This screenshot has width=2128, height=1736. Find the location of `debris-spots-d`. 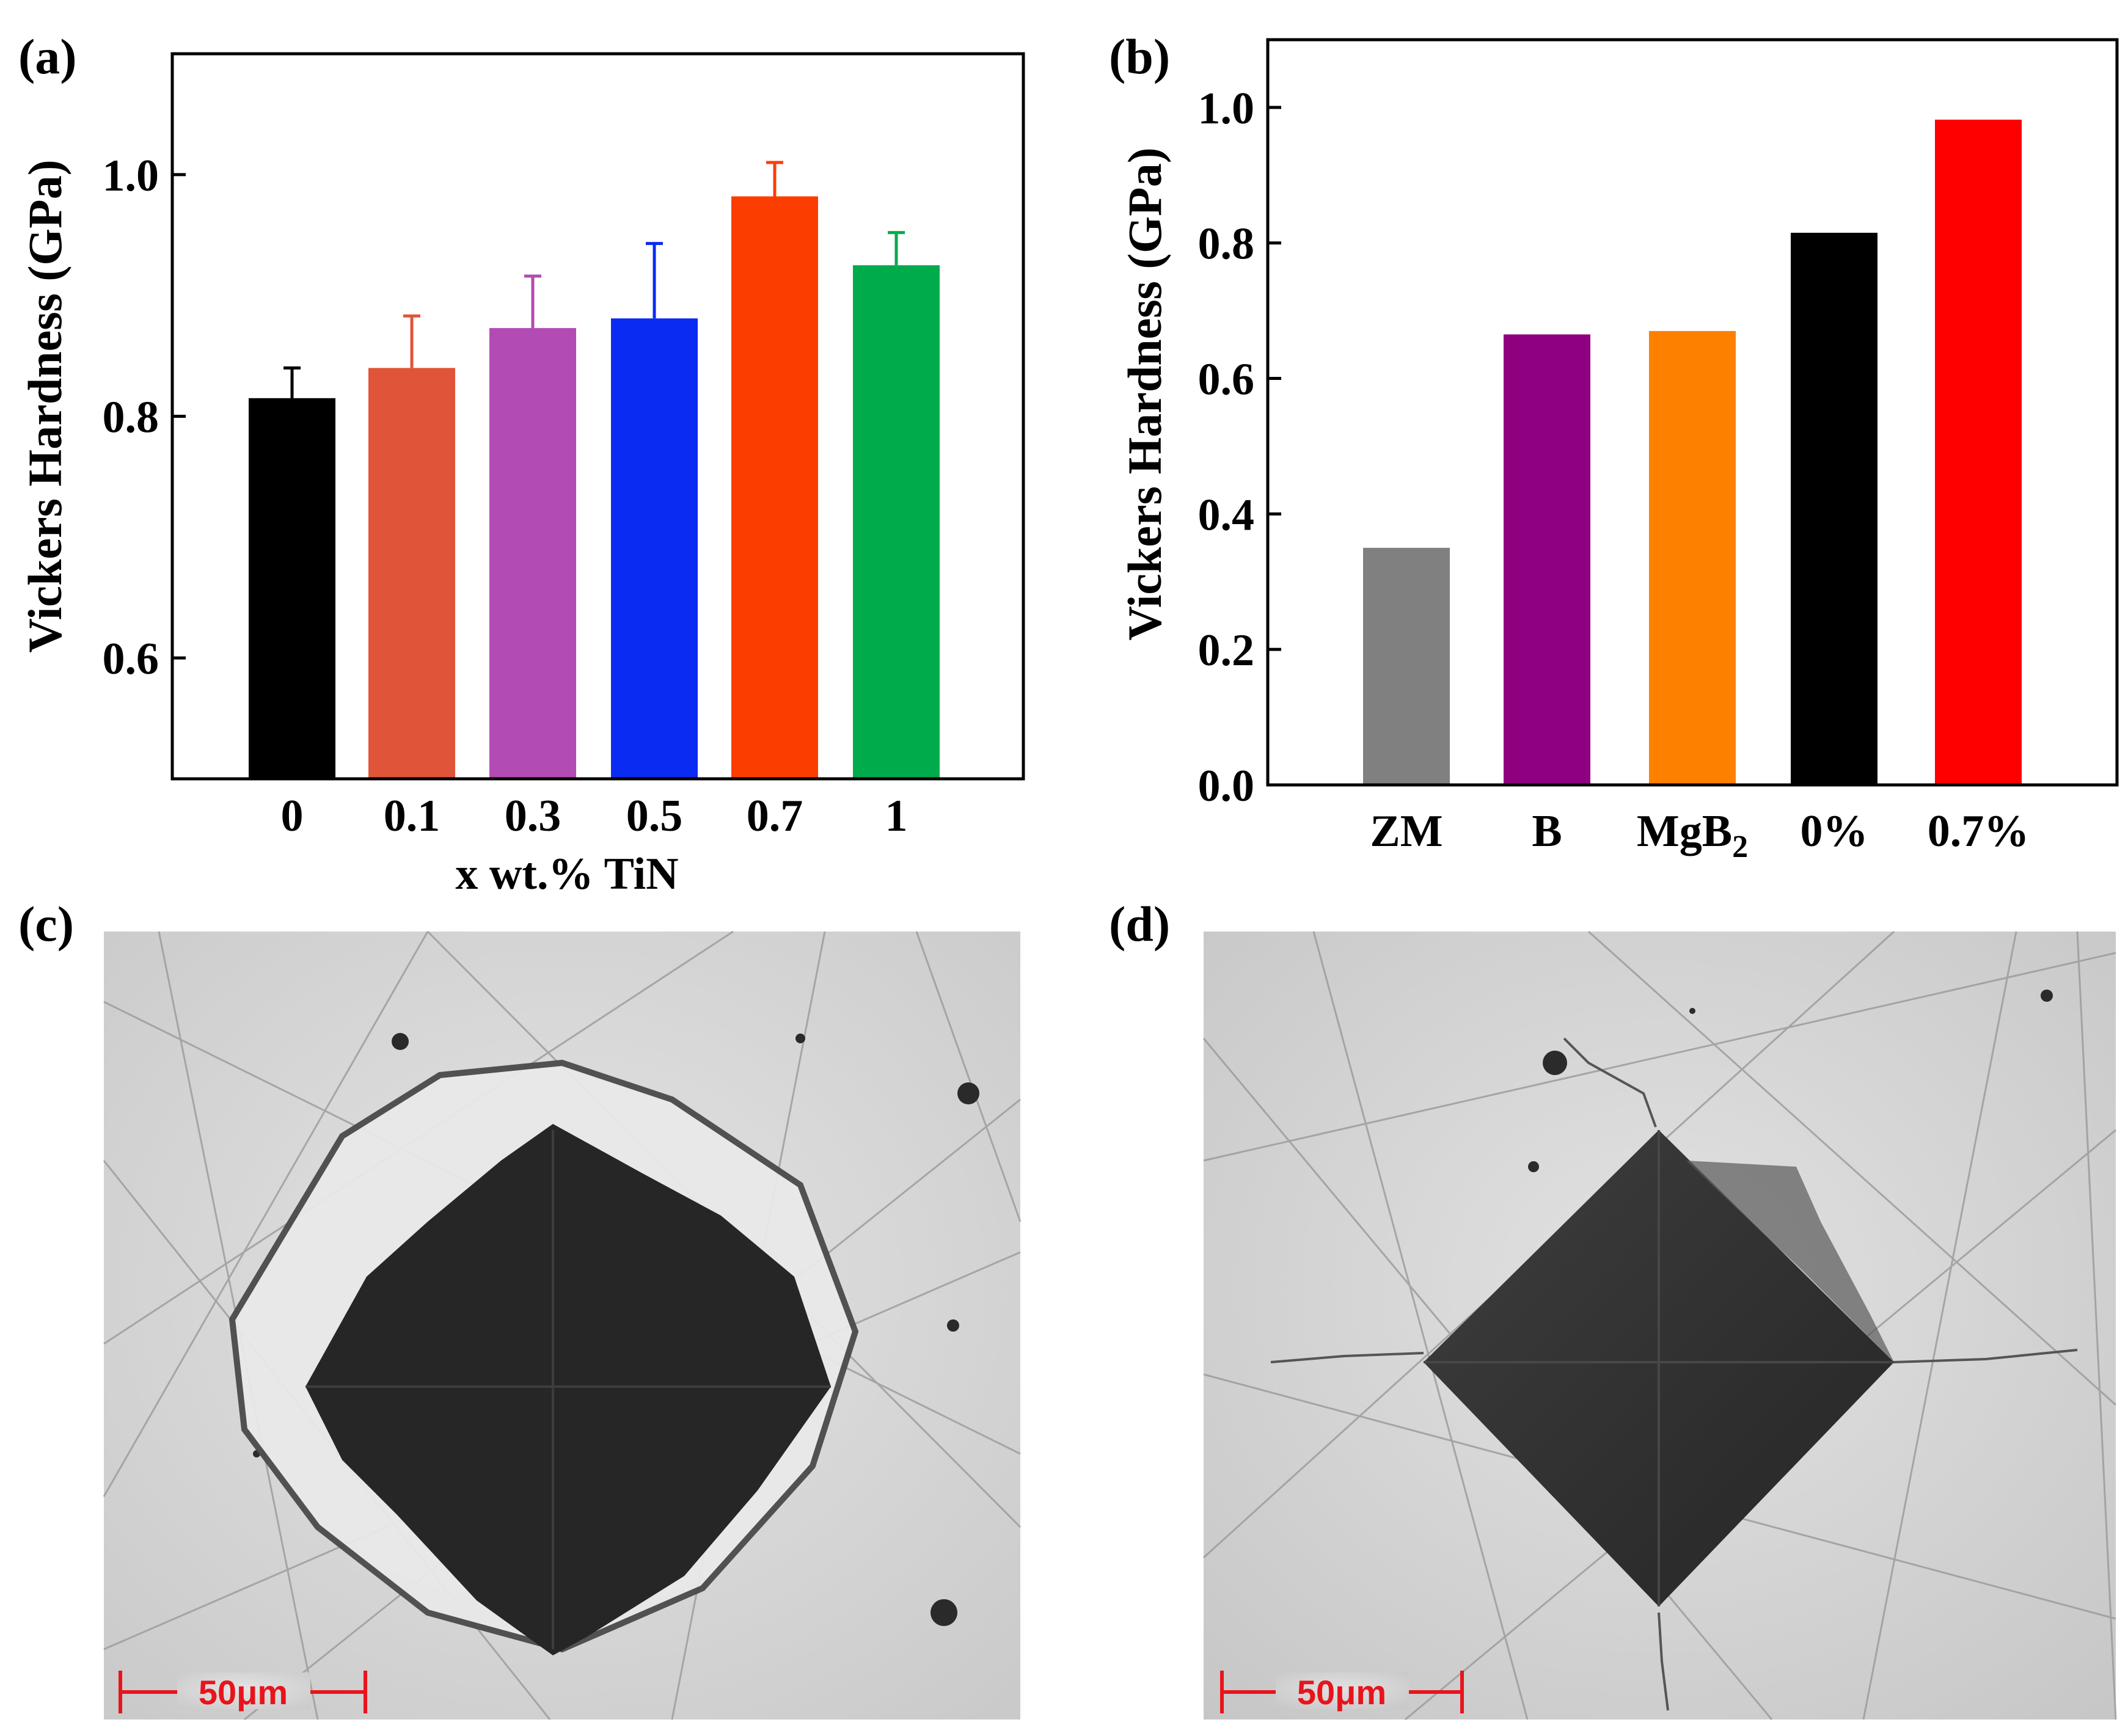

debris-spots-d is located at coordinates (1790, 1081).